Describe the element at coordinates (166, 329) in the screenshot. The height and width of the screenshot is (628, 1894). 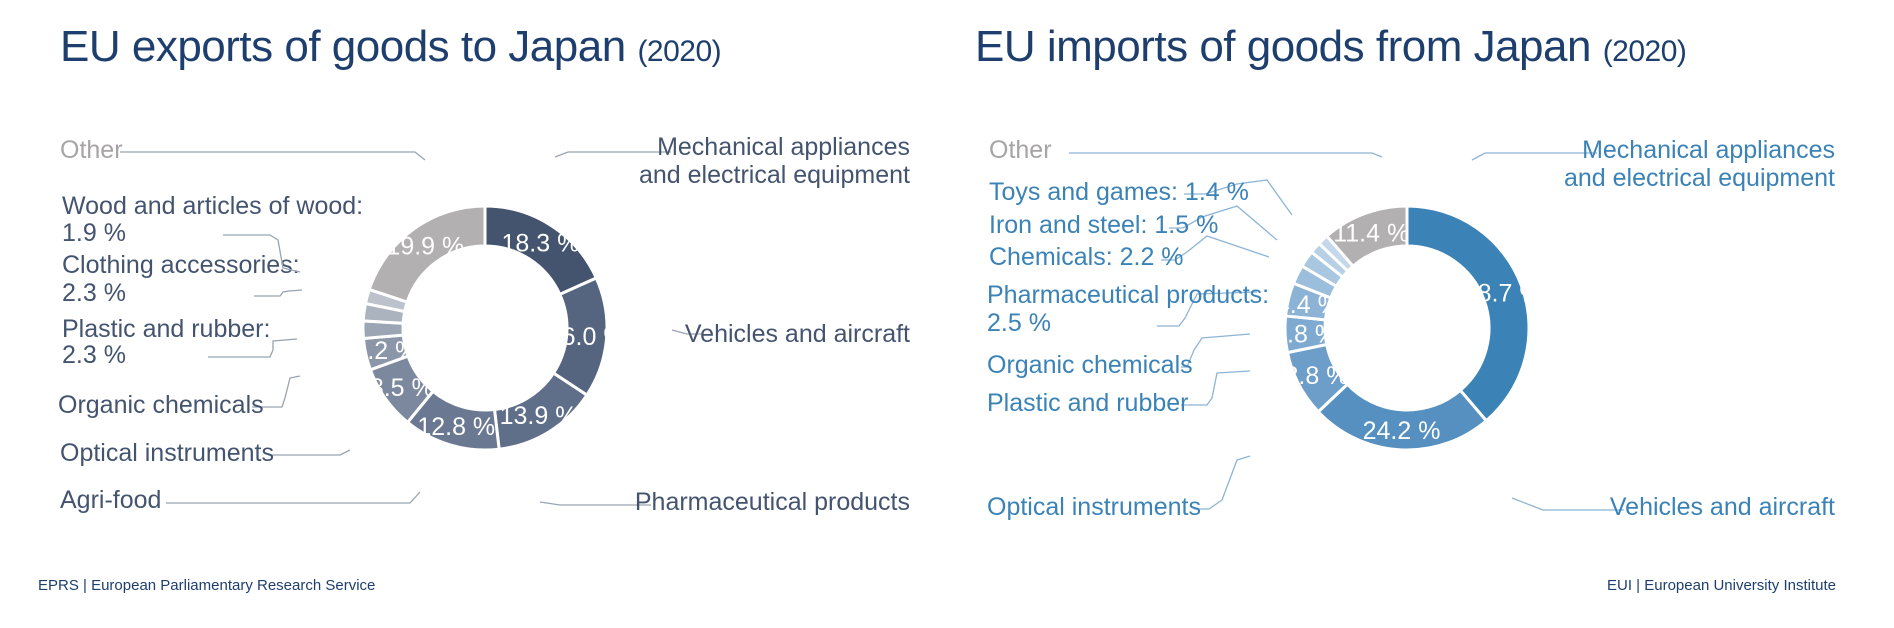
I see `slice-category-label: Plastic and rubber:` at that location.